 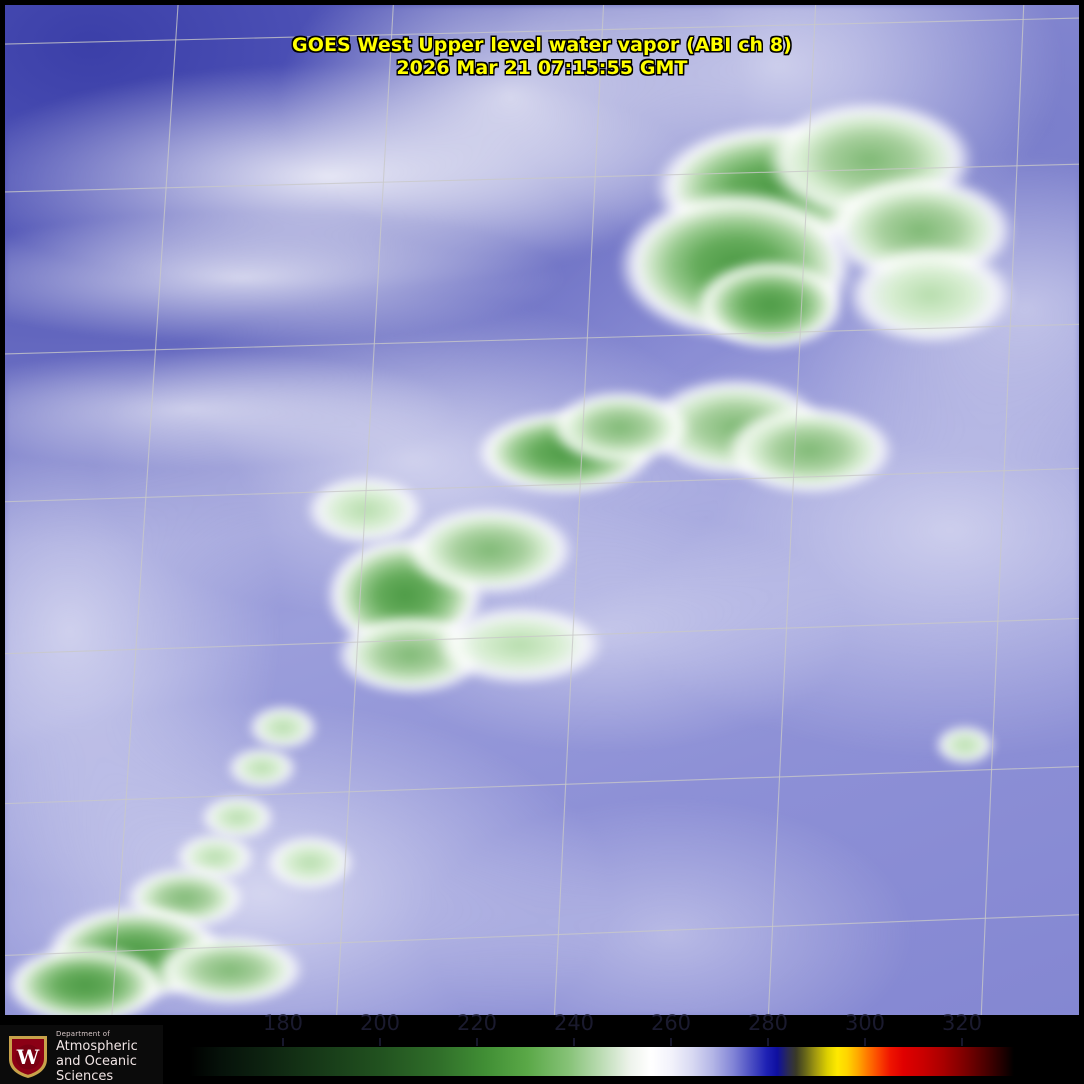 I want to click on colorbar-tick-marks, so click(x=542, y=1043).